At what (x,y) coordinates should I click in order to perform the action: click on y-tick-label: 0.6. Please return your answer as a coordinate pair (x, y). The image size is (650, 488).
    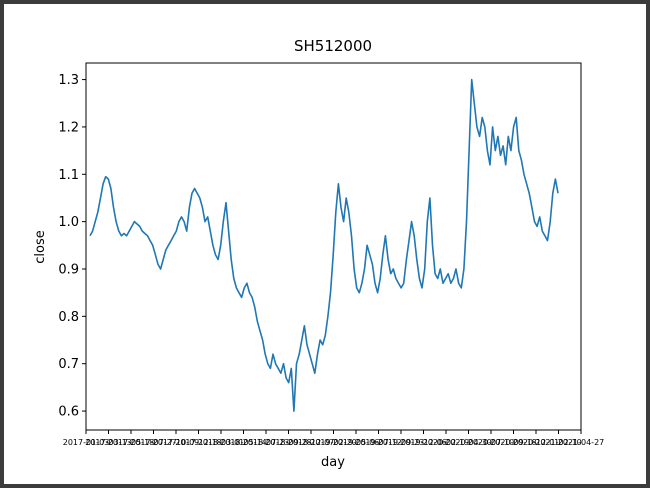
    Looking at the image, I should click on (68, 412).